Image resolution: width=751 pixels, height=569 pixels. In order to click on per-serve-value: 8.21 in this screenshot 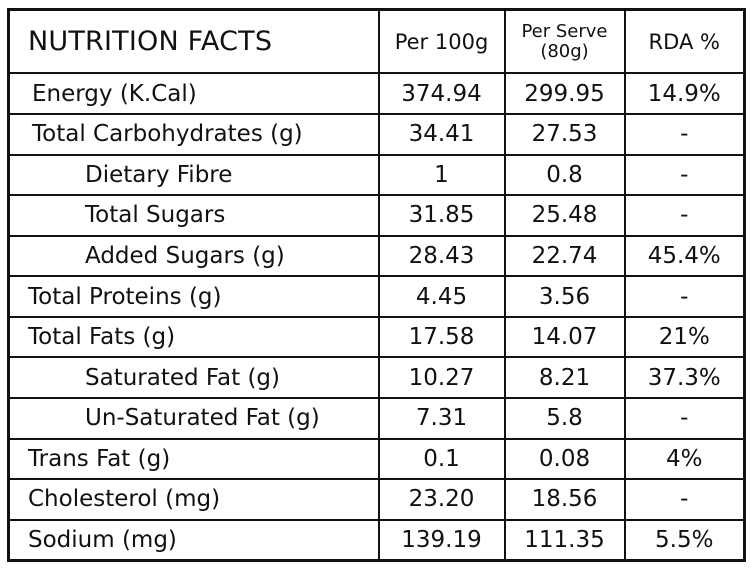, I will do `click(564, 378)`.